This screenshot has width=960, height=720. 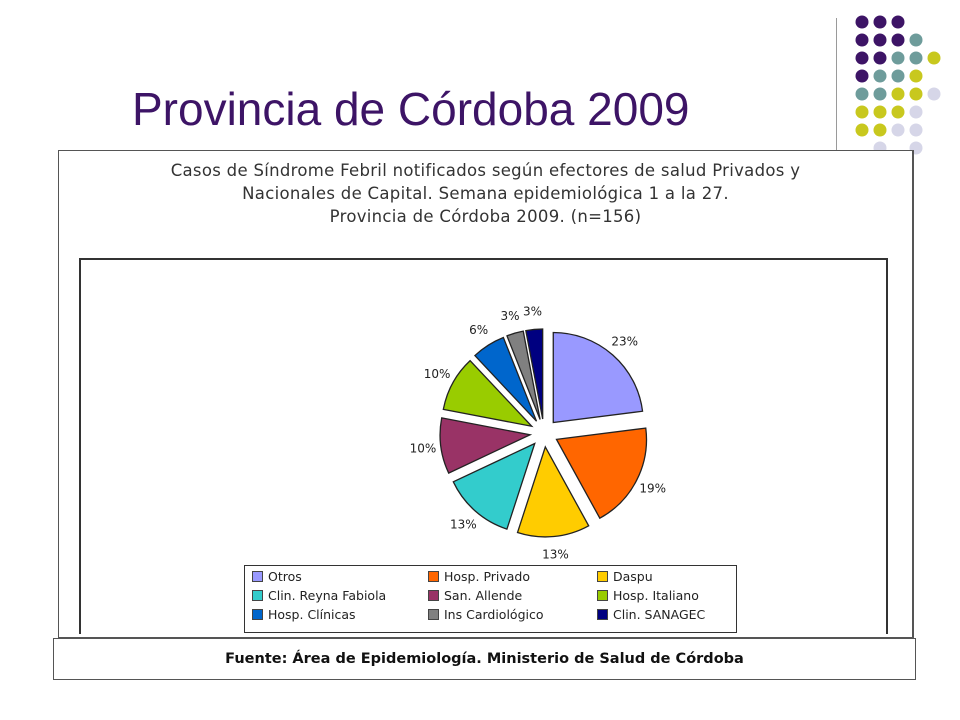 I want to click on legend-label: Daspu, so click(x=633, y=576).